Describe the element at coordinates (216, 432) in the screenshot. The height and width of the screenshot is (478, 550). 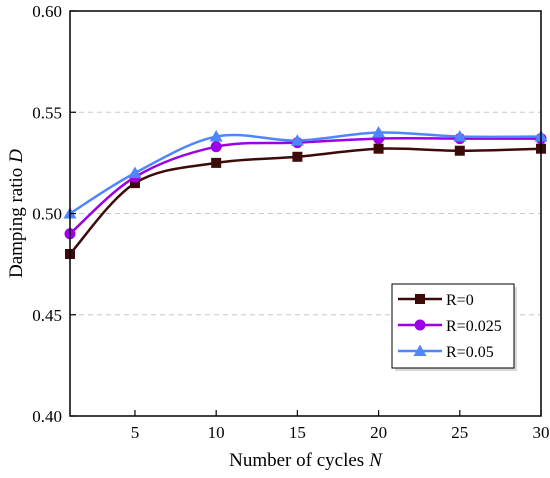
I see `x-tick-label: 10` at that location.